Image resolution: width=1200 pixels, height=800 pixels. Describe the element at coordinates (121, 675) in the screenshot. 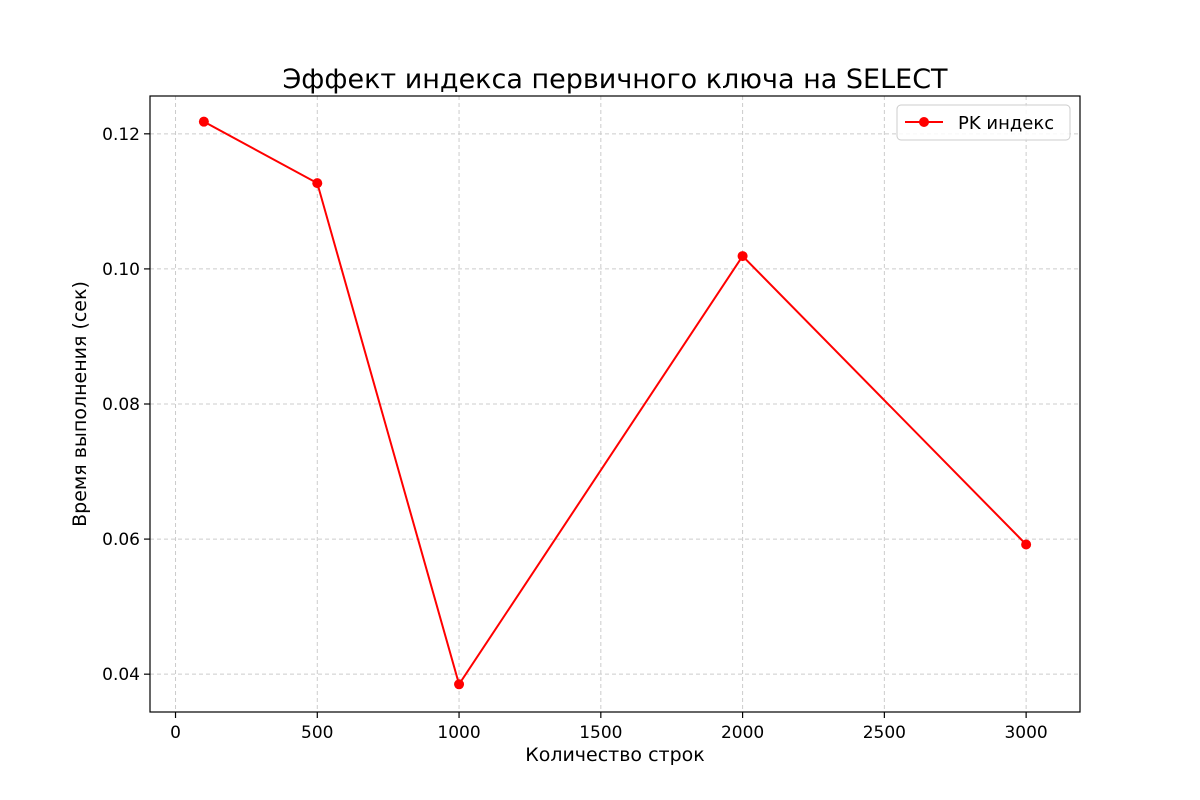

I see `y-tick-label: 0.04` at that location.